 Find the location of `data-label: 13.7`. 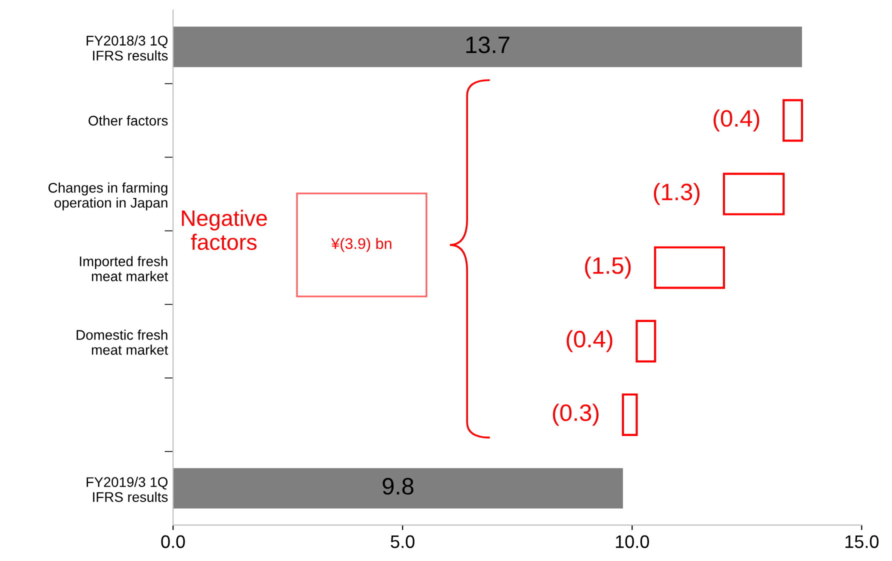

data-label: 13.7 is located at coordinates (488, 45).